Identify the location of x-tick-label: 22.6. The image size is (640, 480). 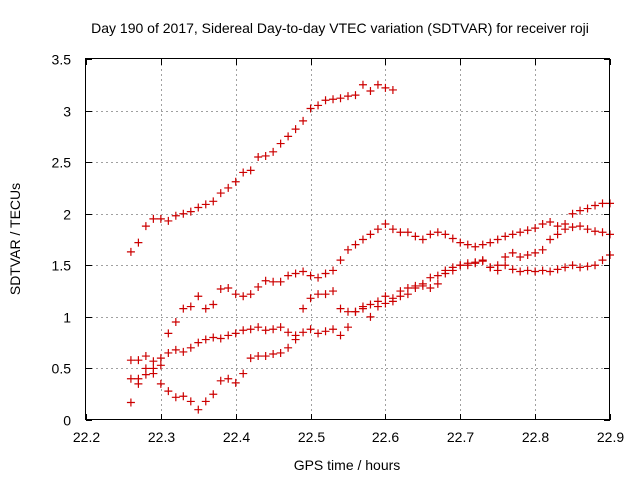
(385, 437).